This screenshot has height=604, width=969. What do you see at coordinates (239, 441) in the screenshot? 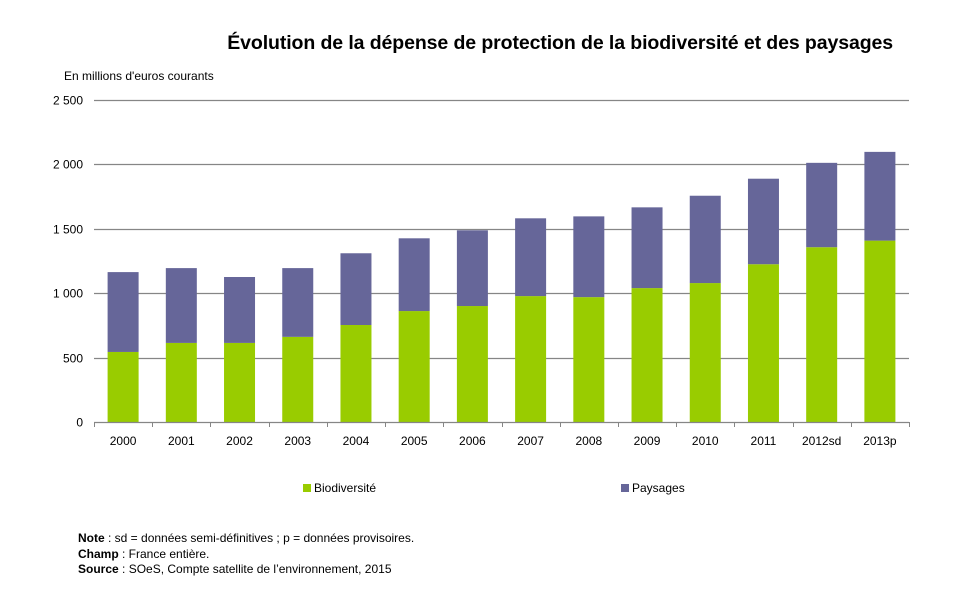
I see `x-tick-label: 2002` at bounding box center [239, 441].